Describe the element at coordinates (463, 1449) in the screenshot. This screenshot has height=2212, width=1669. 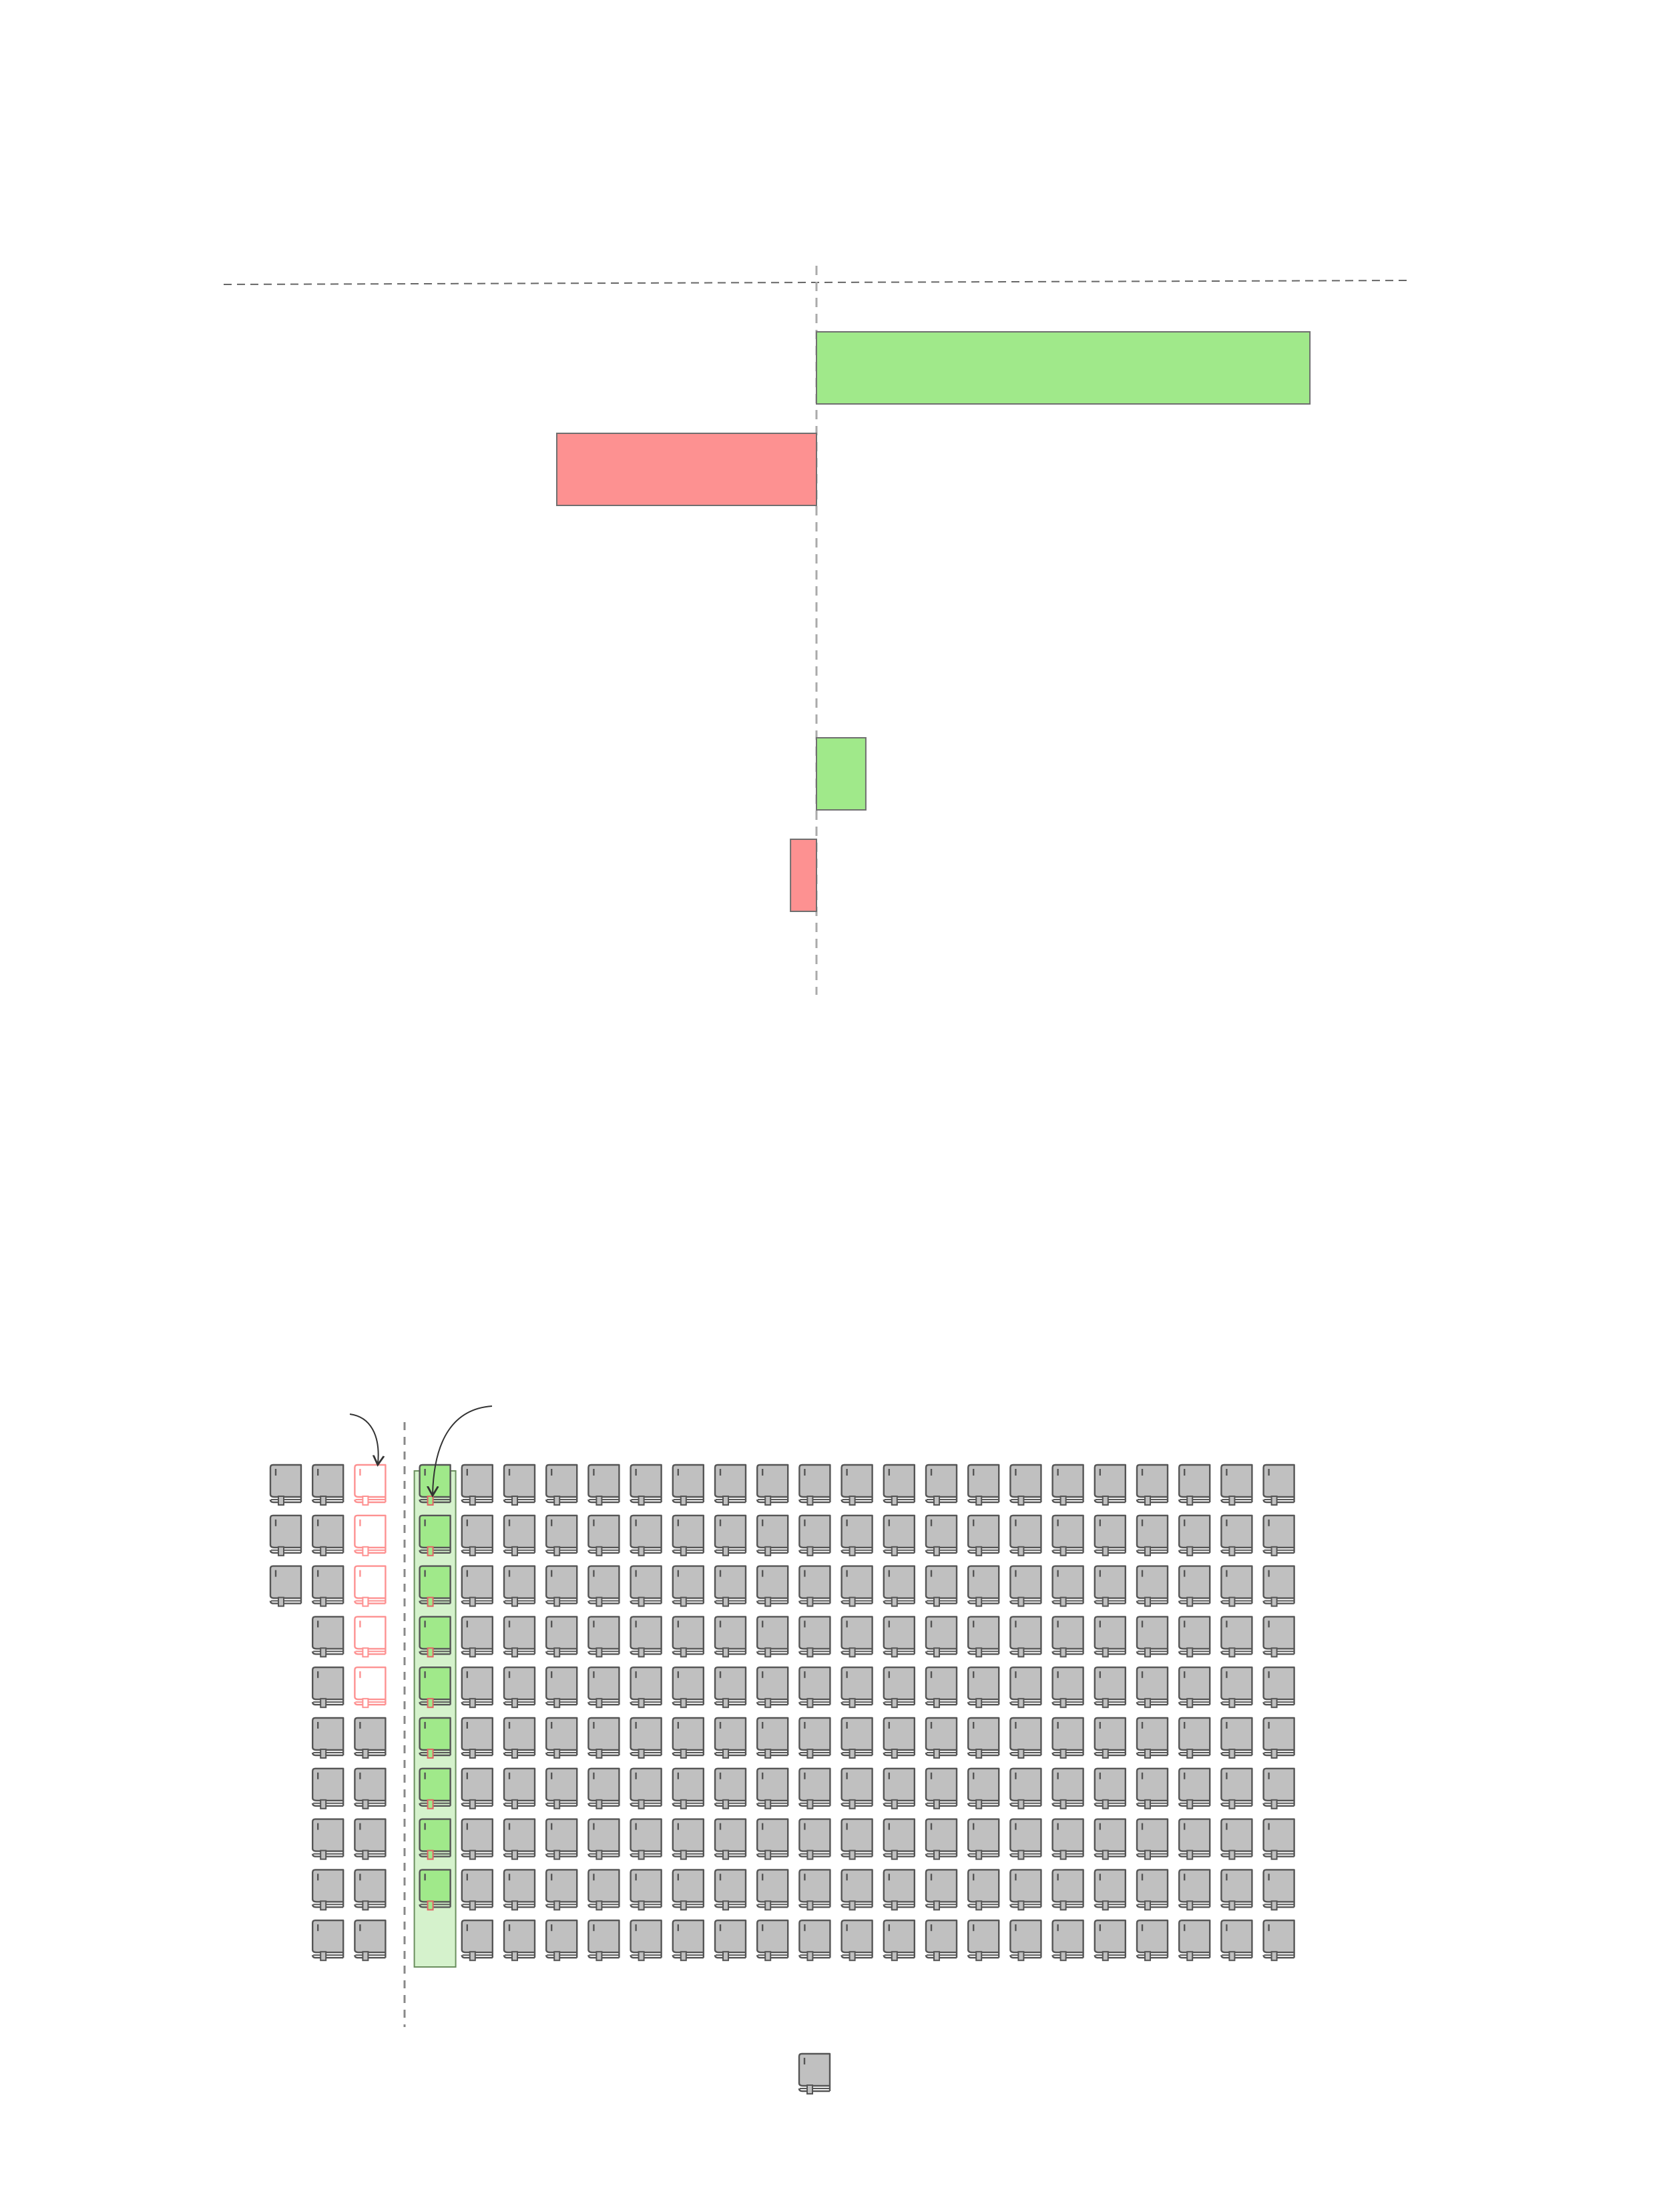
I see `arrow-to-added-column` at that location.